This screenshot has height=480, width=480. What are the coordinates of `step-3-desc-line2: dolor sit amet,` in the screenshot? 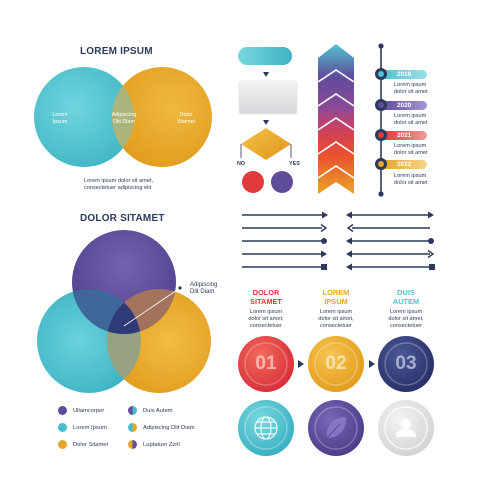 It's located at (406, 319).